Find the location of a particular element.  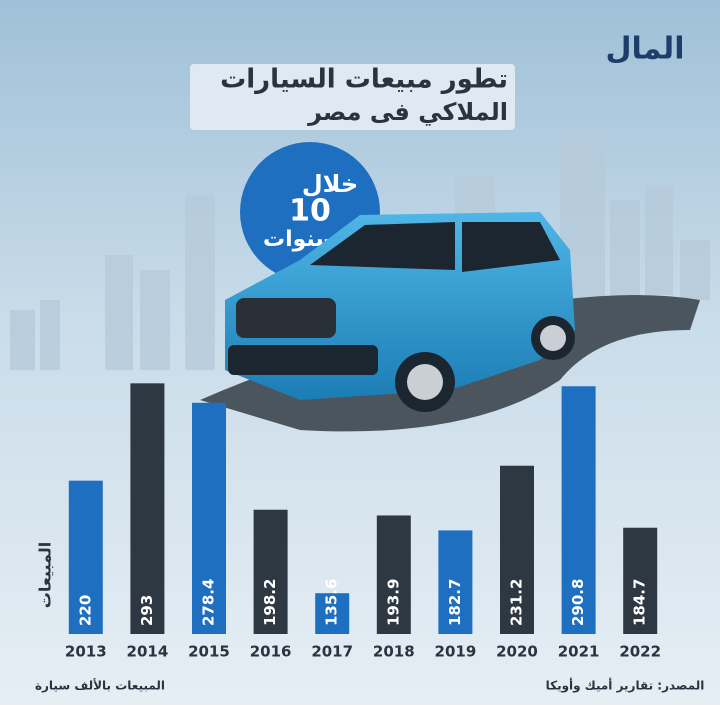

value-label: 220 is located at coordinates (85, 610).